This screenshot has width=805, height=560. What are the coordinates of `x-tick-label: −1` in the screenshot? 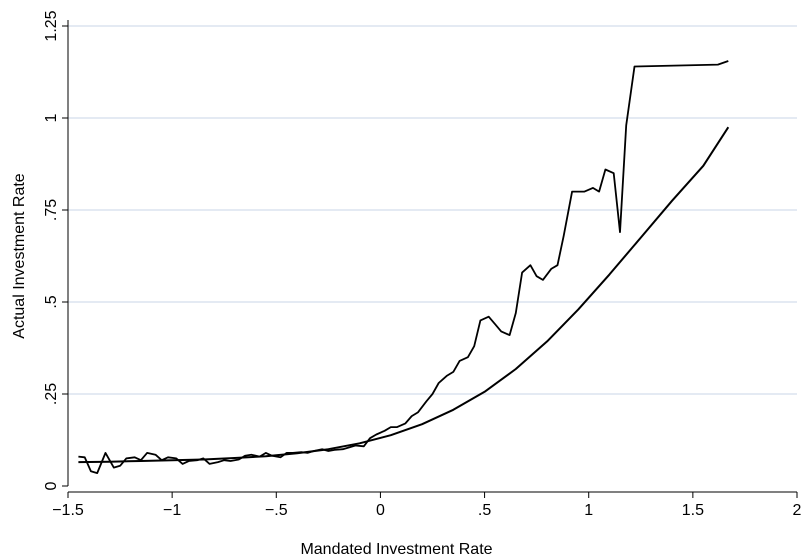 It's located at (172, 510).